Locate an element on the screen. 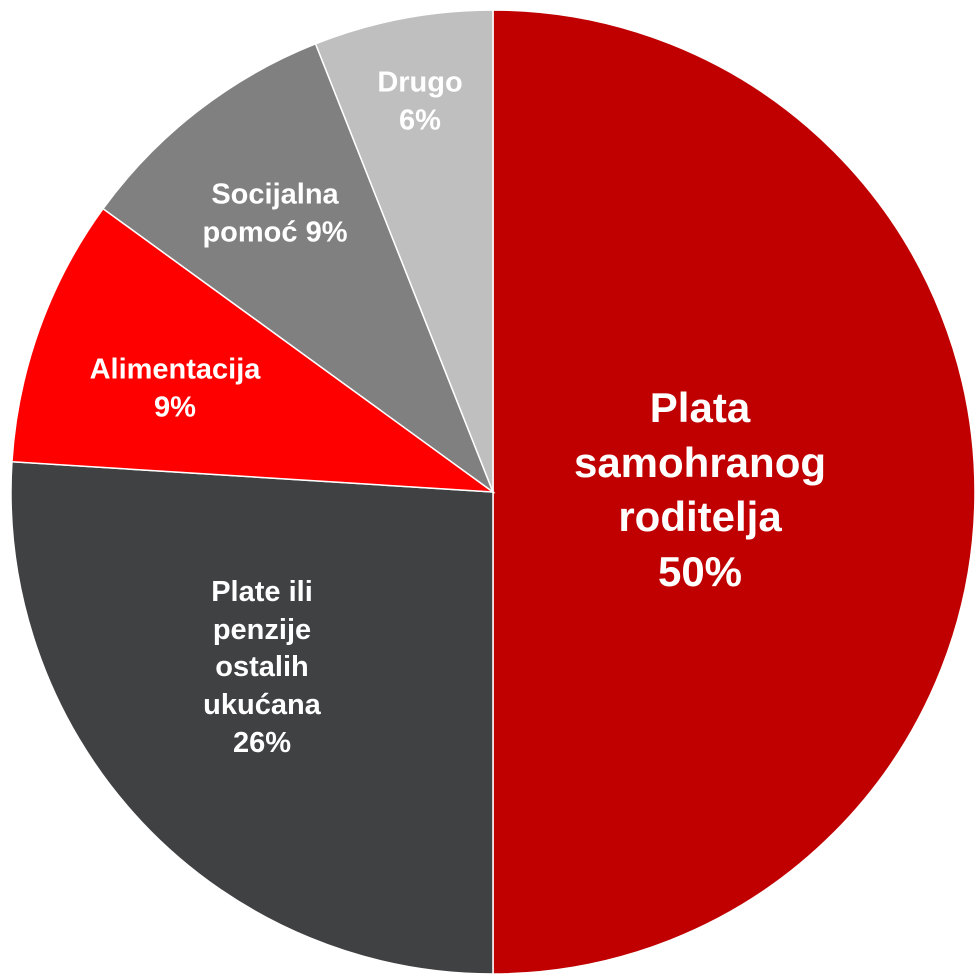  slice-label: Socijalna pomoć 9% is located at coordinates (275, 213).